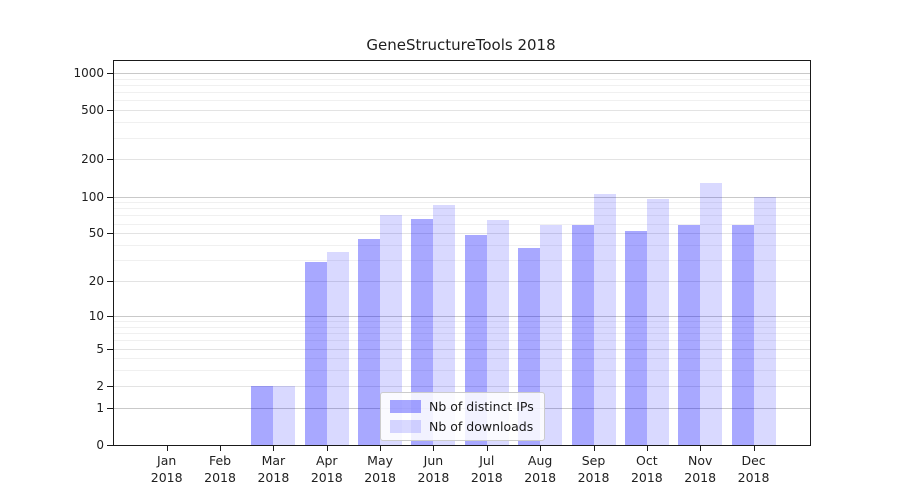 Image resolution: width=900 pixels, height=500 pixels. I want to click on y-tick-label: 500, so click(92, 110).